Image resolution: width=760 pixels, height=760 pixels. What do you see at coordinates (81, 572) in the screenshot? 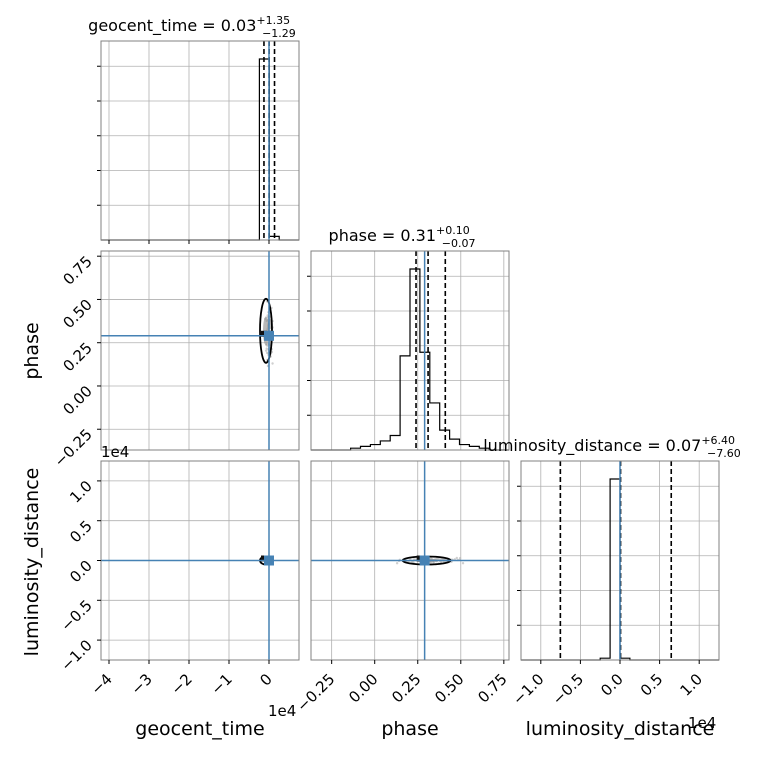
I see `ytick-label-luminosity-distance-2: 0.0` at bounding box center [81, 572].